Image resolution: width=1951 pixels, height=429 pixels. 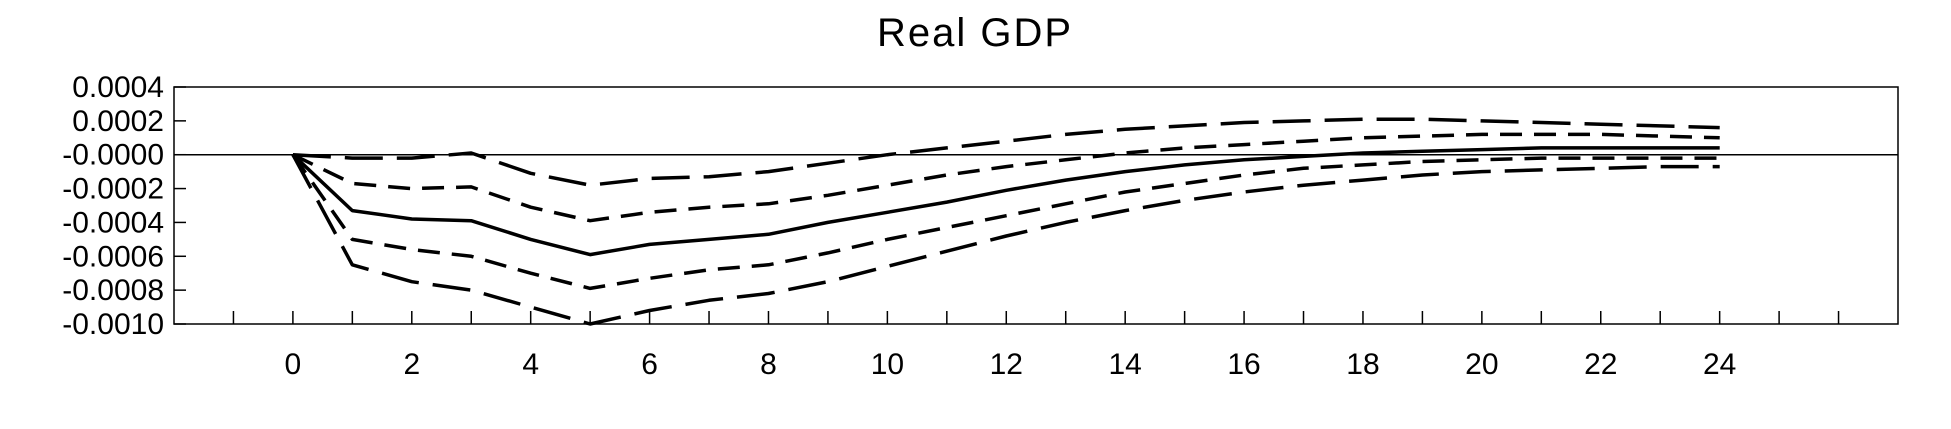 I want to click on x-tick-label: 6, so click(x=649, y=364).